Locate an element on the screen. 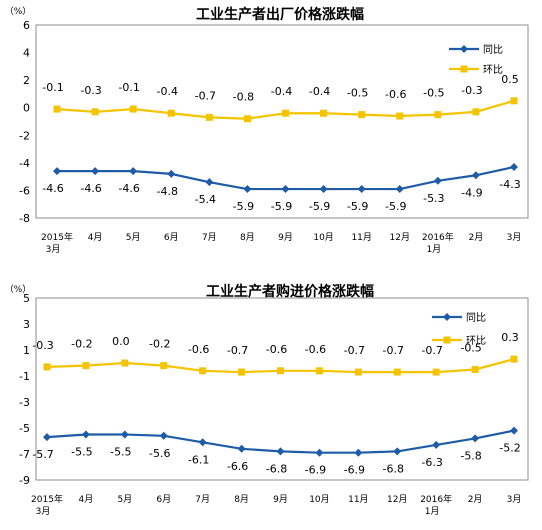  y-tick-label: 1 is located at coordinates (26, 350).